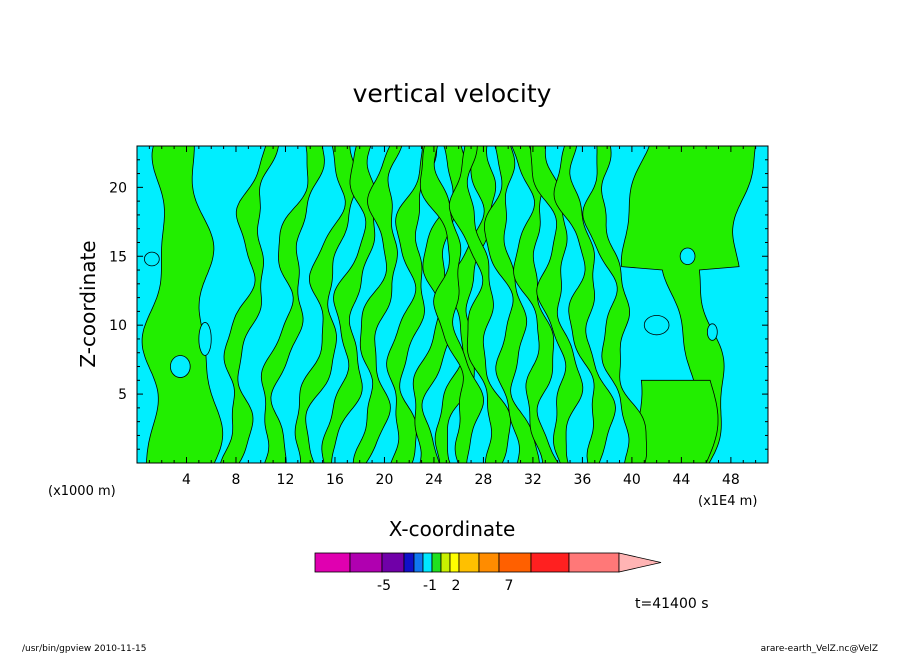  What do you see at coordinates (632, 480) in the screenshot?
I see `x-tick-label: 40` at bounding box center [632, 480].